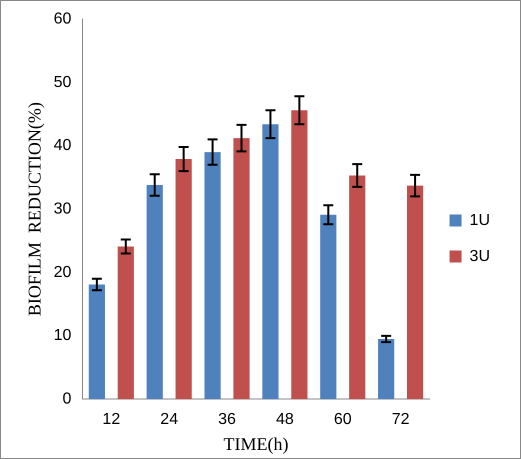  I want to click on x-tick-label: 24, so click(169, 419).